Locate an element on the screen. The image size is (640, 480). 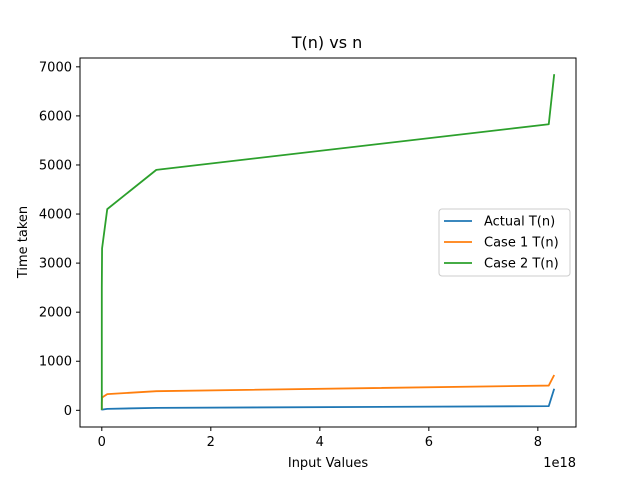
legend-label: Case 2 T(n) is located at coordinates (521, 264).